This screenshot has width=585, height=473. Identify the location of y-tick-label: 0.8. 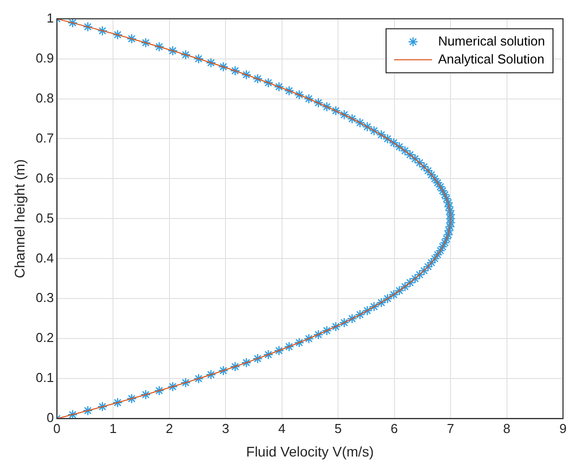
(45, 98).